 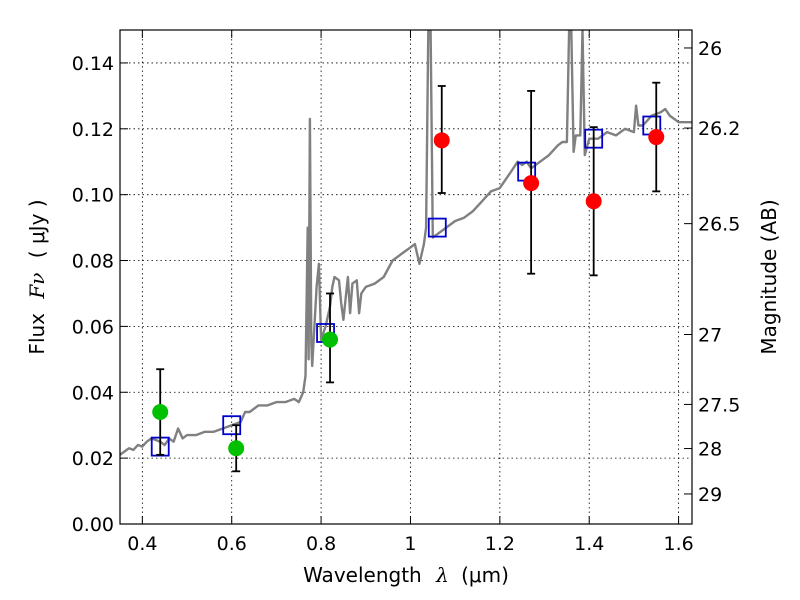 I want to click on x-tick-label: 0.6, so click(x=232, y=544).